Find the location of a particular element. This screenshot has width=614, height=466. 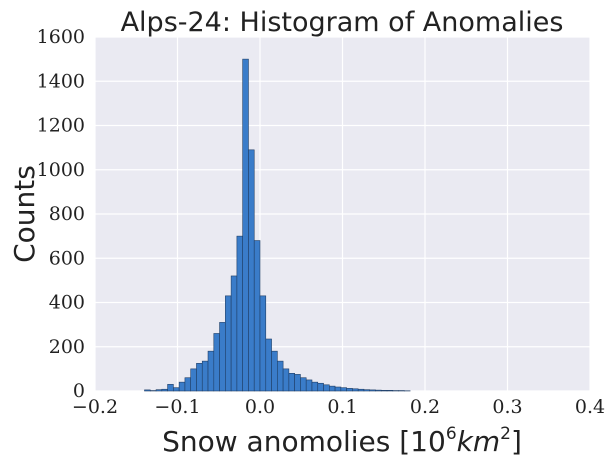

y-tick-label: 0 is located at coordinates (79, 391).